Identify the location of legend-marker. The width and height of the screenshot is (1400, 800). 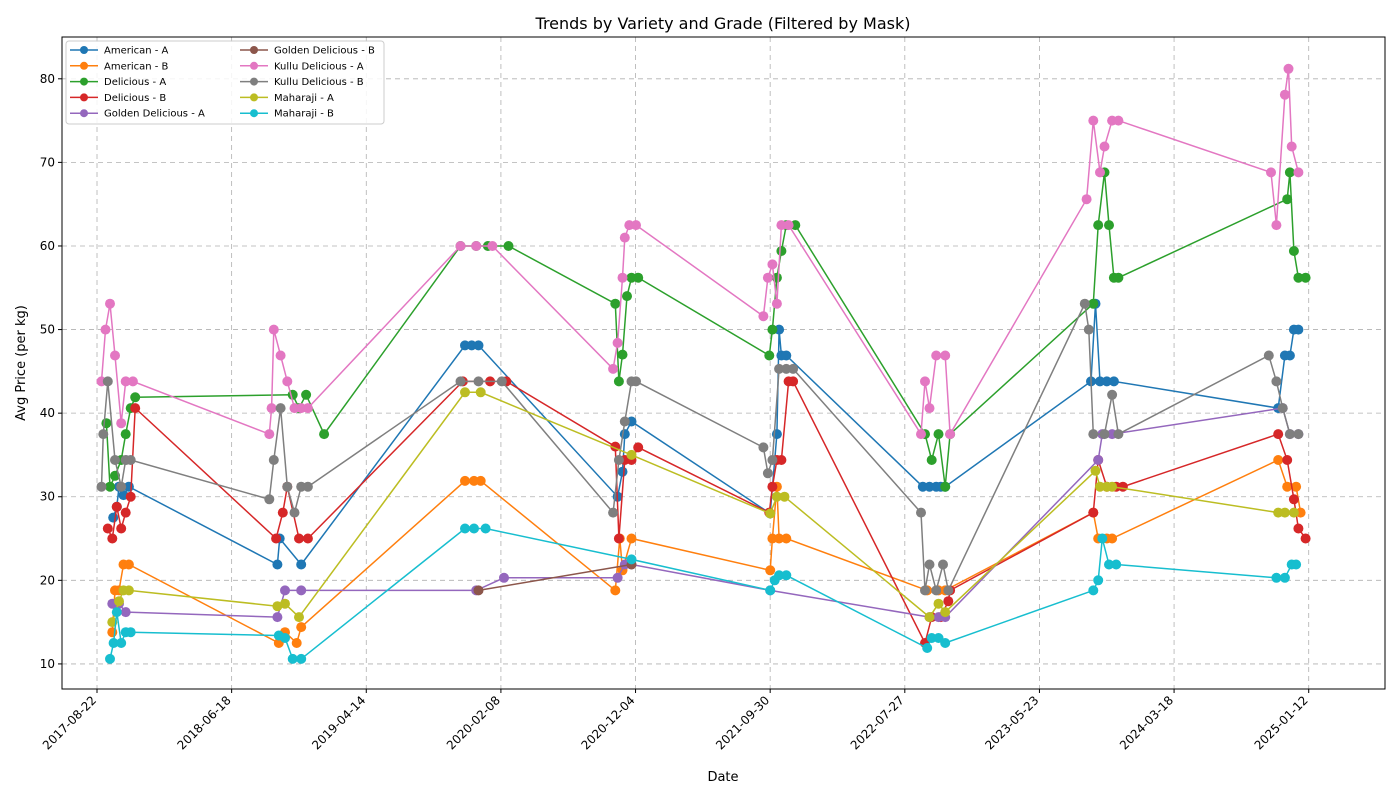
(84, 113).